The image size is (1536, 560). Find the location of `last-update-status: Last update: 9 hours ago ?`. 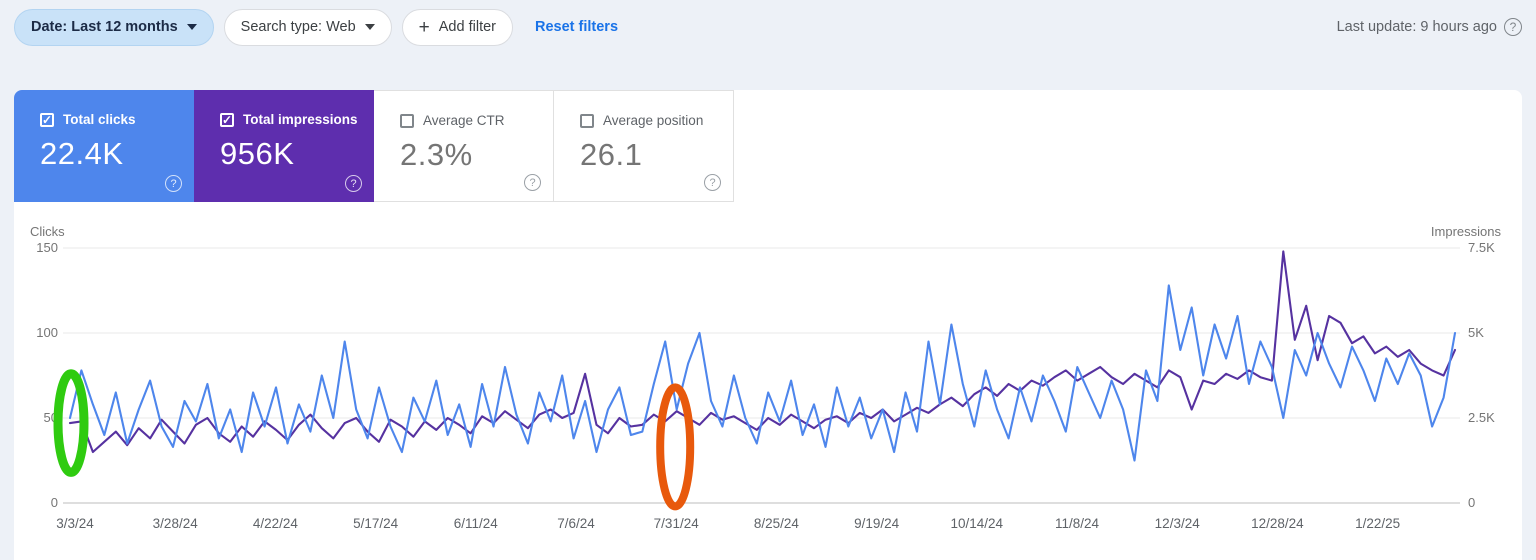

last-update-status: Last update: 9 hours ago ? is located at coordinates (1429, 27).